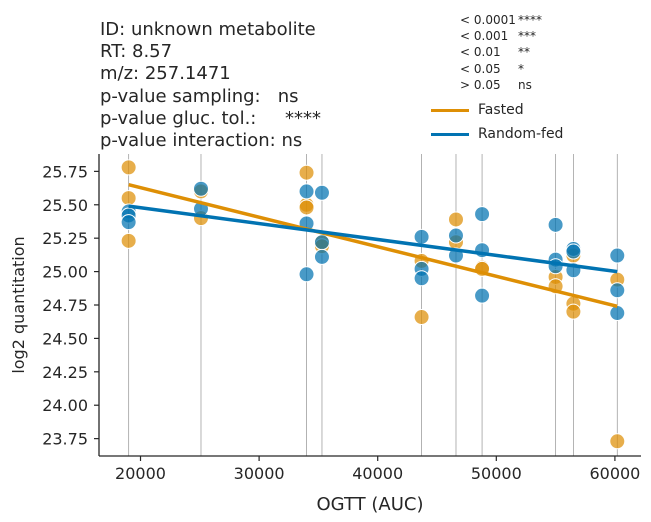 This screenshot has height=522, width=651. Describe the element at coordinates (208, 29) in the screenshot. I see `metabolite-id: ID: unknown metabolite` at that location.